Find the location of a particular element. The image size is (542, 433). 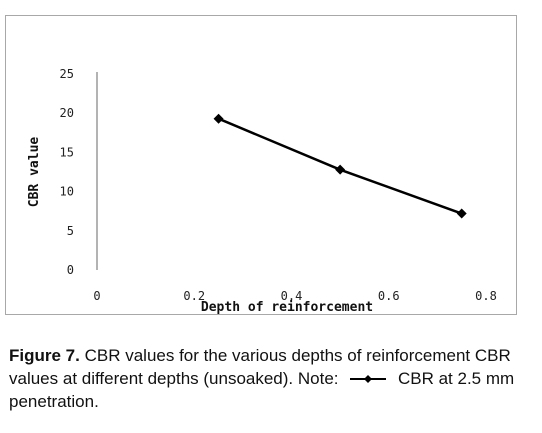

y-tick-label: 5 is located at coordinates (70, 231).